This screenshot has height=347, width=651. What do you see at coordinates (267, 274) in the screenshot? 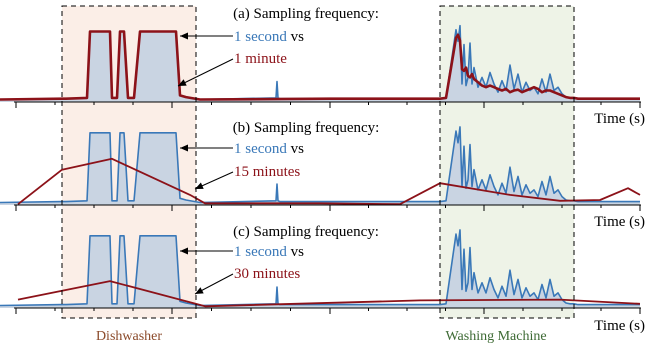
I see `legend-30-minutes: 30 minutes` at bounding box center [267, 274].